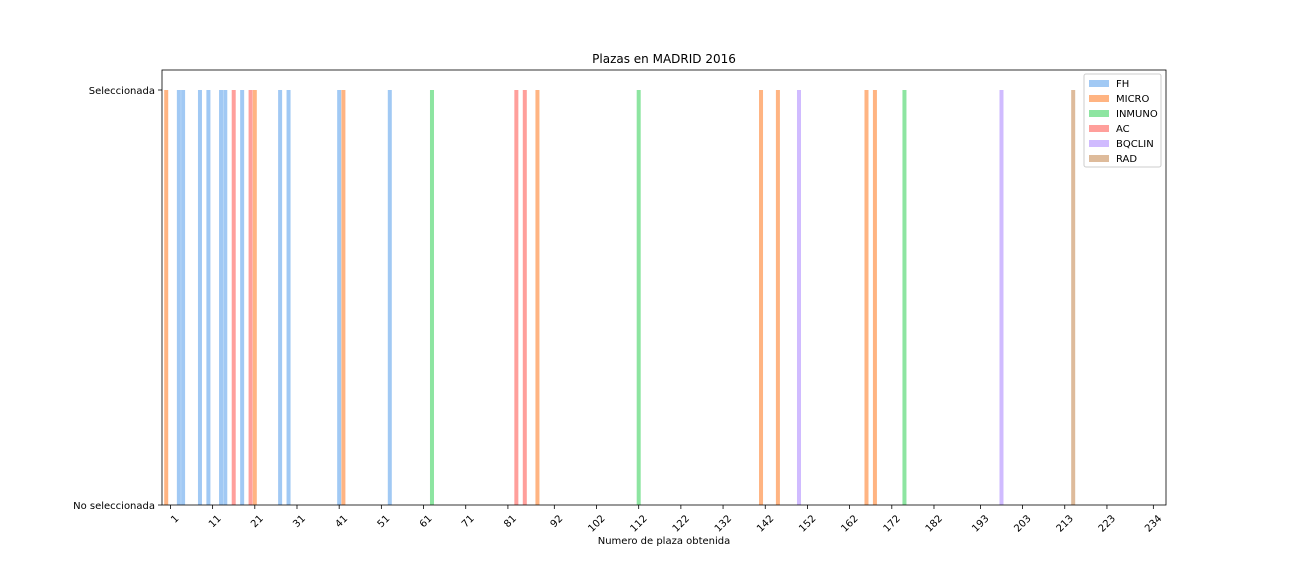  What do you see at coordinates (1022, 523) in the screenshot?
I see `x-tick-label: 203` at bounding box center [1022, 523].